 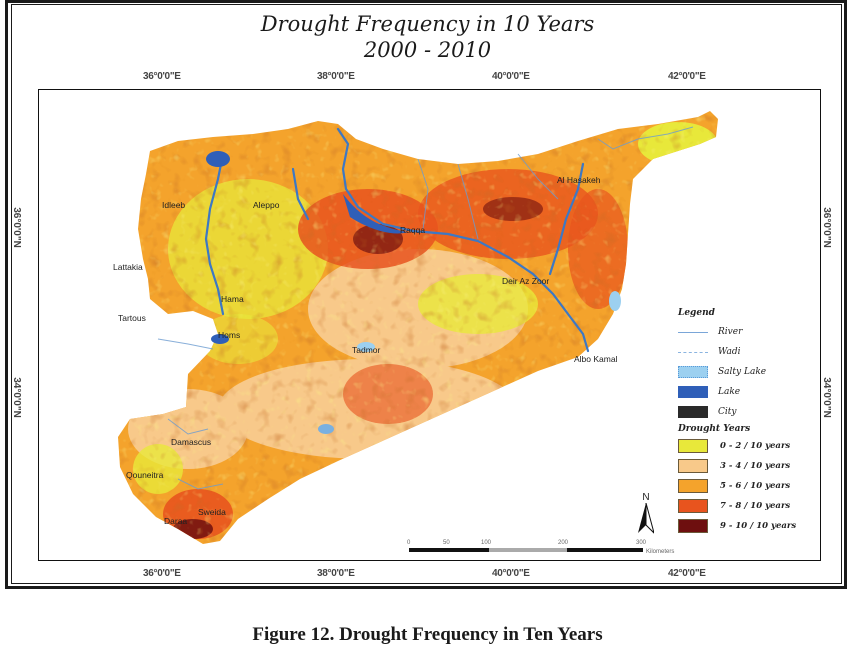 What do you see at coordinates (693, 506) in the screenshot?
I see `class-7-8-swatch-icon` at bounding box center [693, 506].